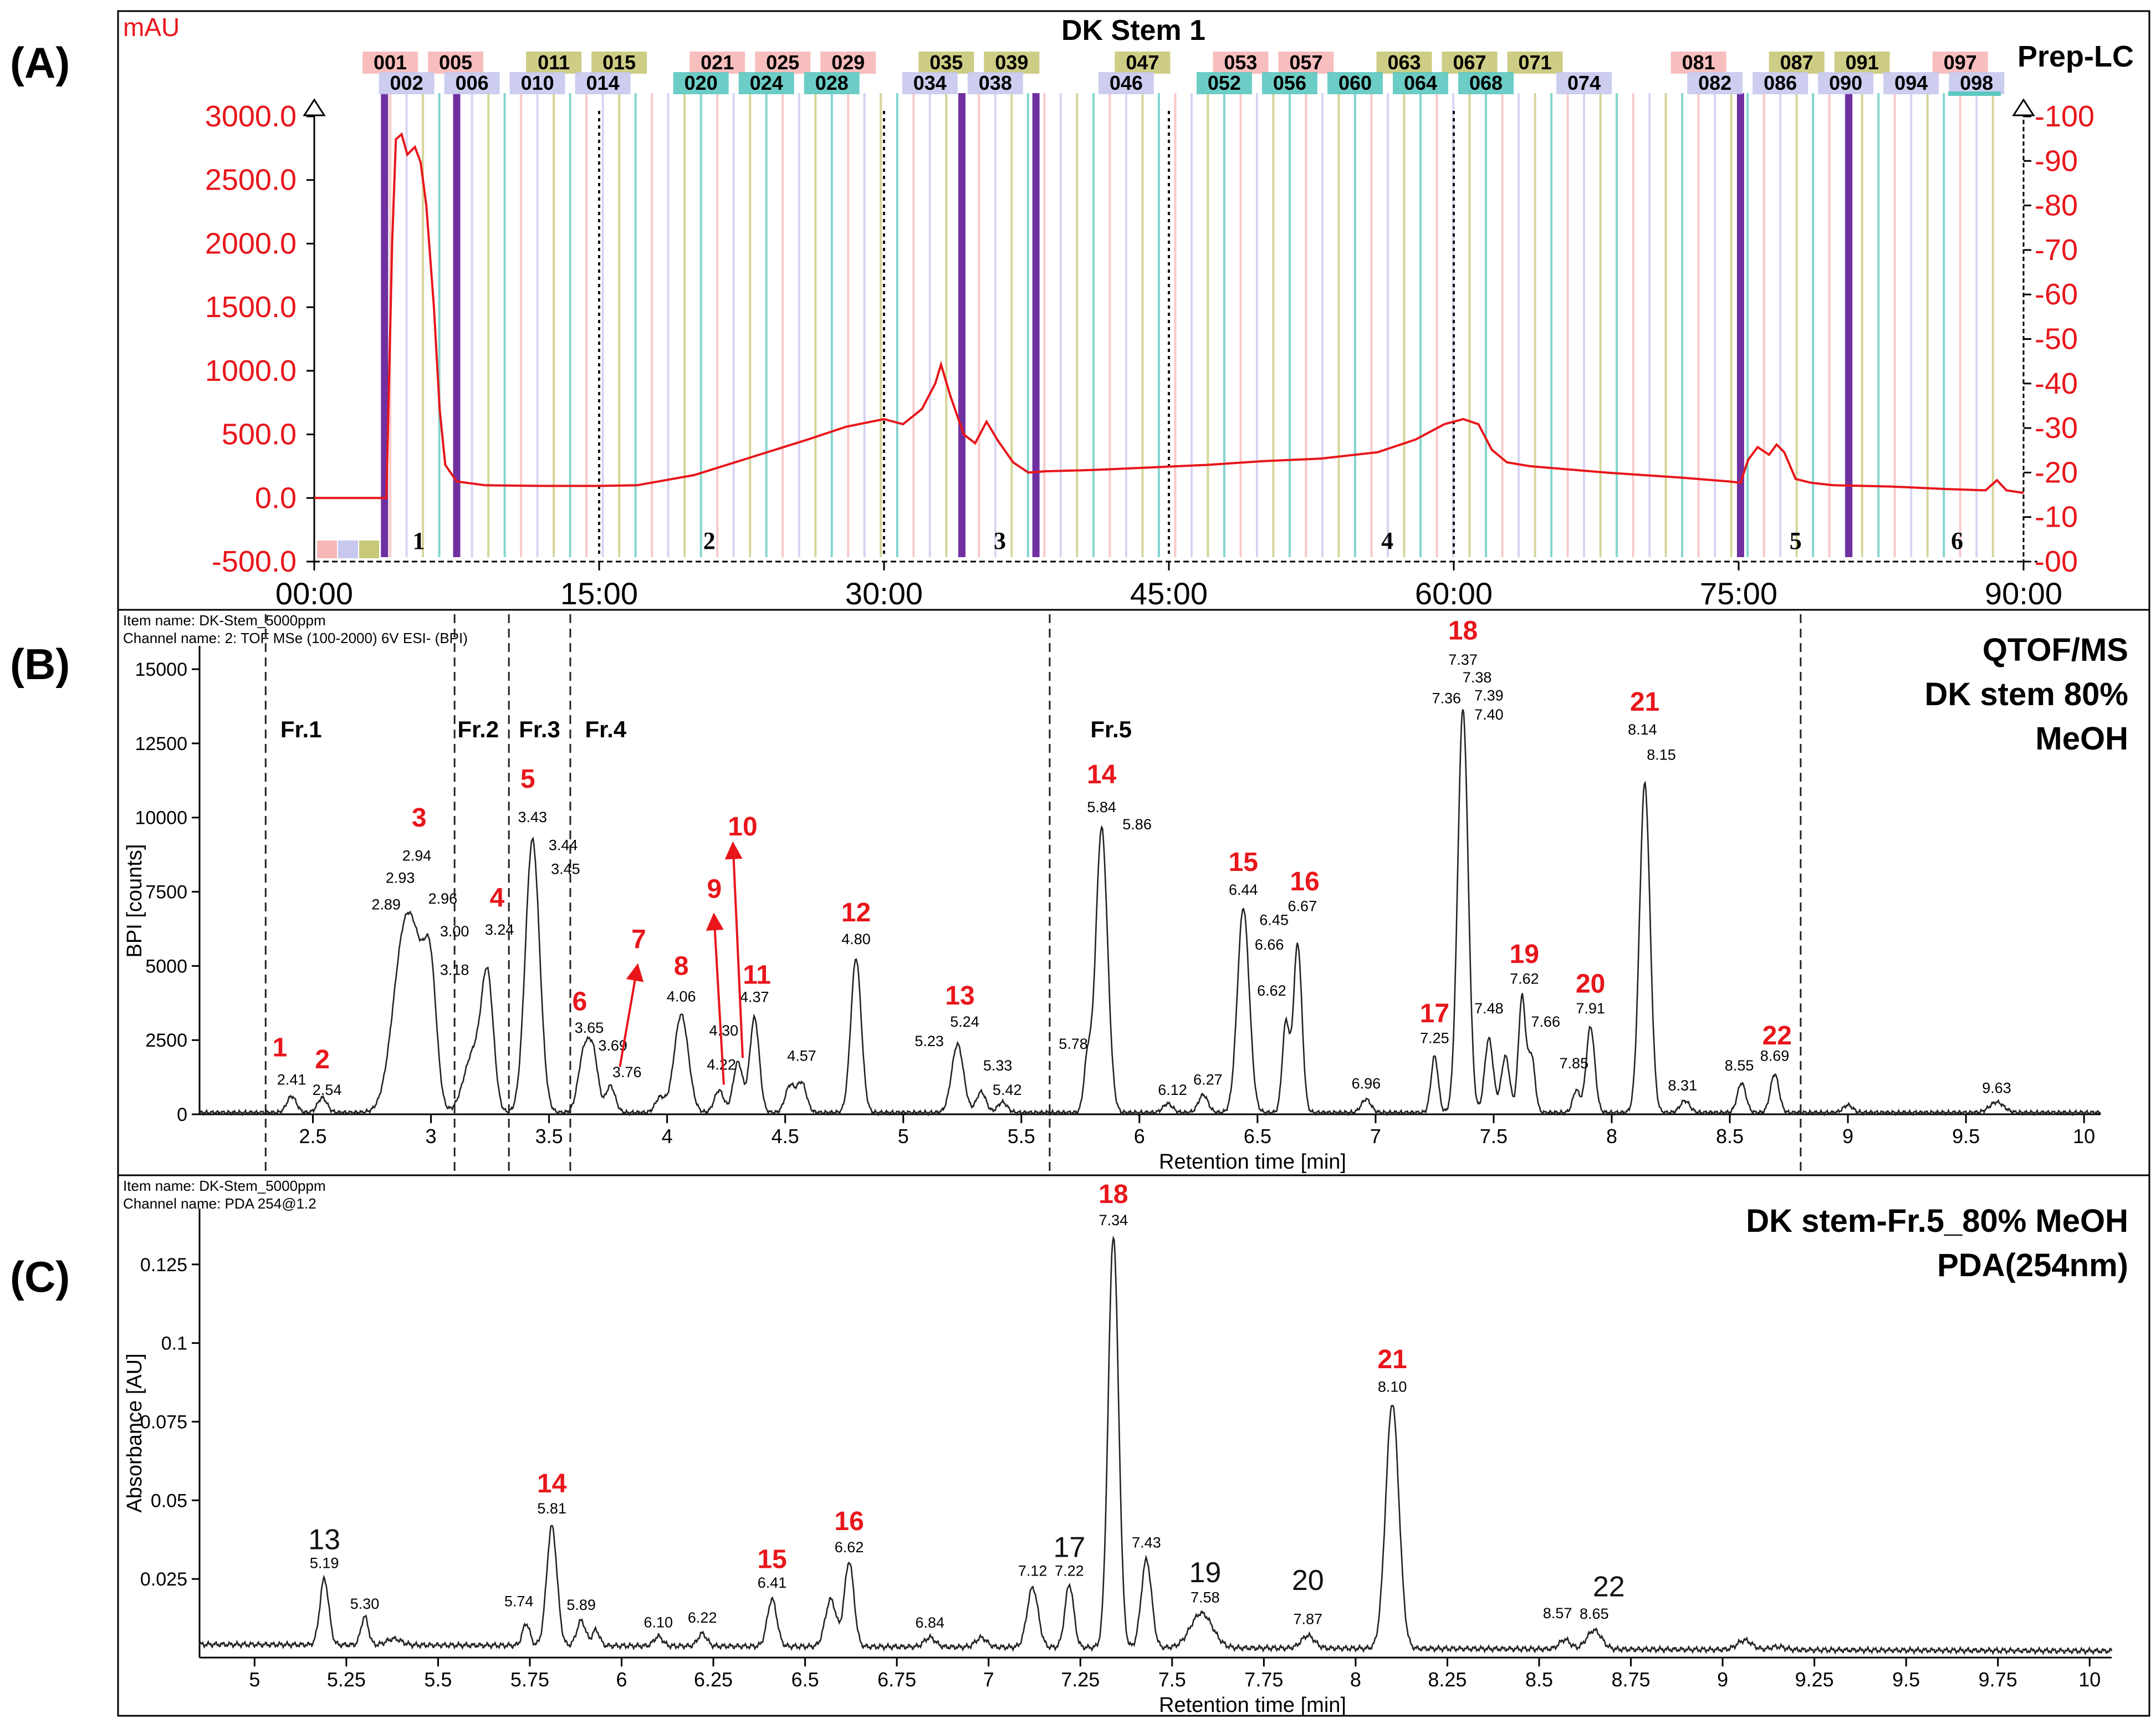 The height and width of the screenshot is (1723, 2156). Describe the element at coordinates (1000, 540) in the screenshot. I see `pool-label: 3` at that location.